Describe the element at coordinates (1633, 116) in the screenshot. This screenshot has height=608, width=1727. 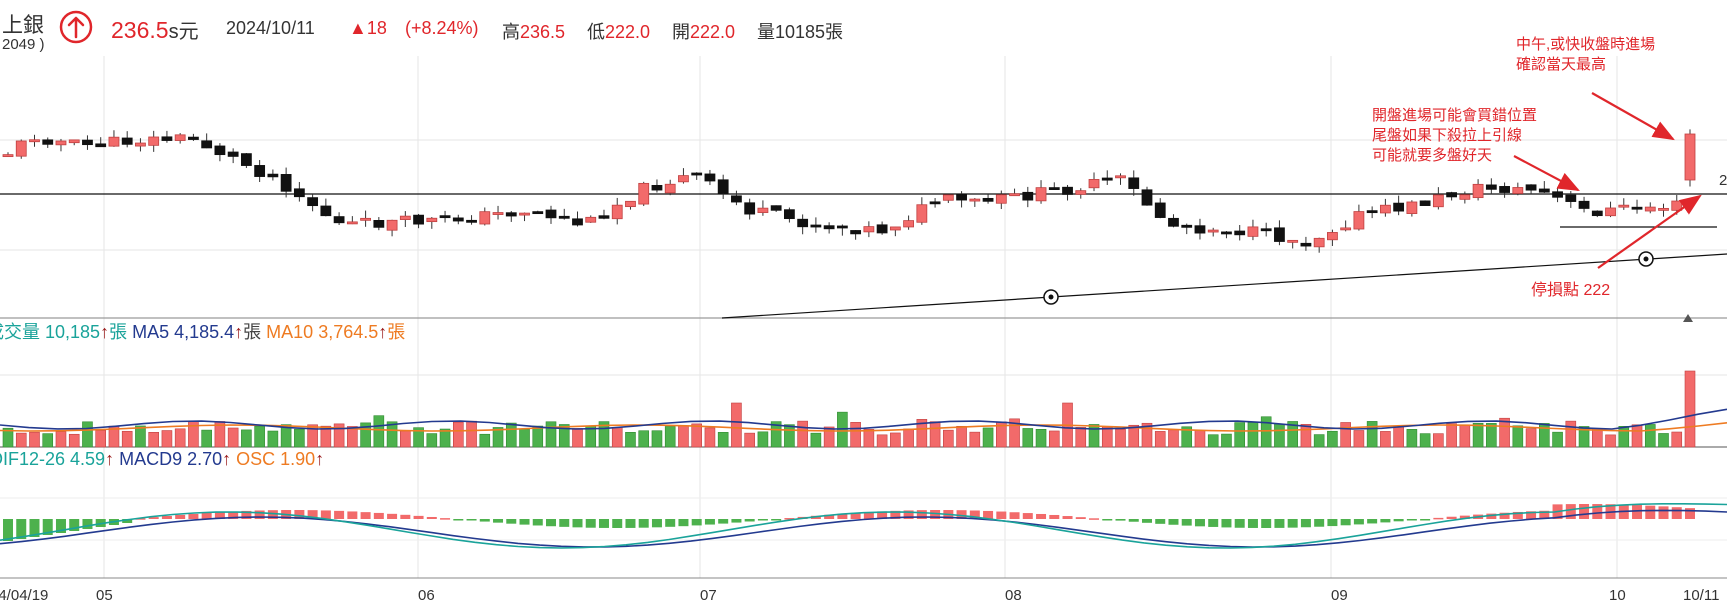
I see `annotation-arrow` at that location.